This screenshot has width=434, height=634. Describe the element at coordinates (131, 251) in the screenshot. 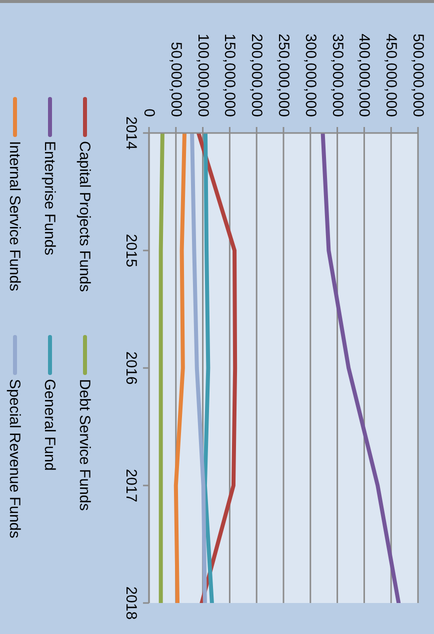

I see `y-tick-label: 2015` at that location.